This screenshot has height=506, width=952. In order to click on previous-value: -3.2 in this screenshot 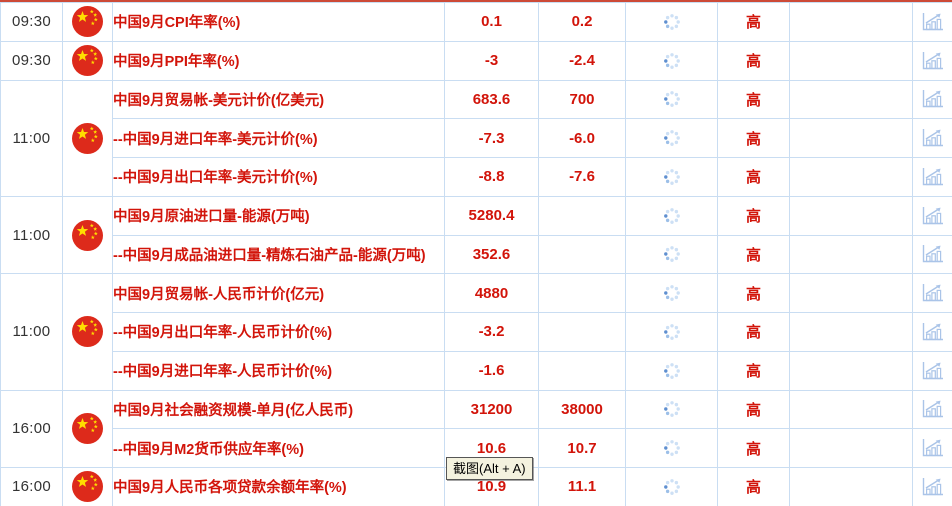, I will do `click(491, 332)`.